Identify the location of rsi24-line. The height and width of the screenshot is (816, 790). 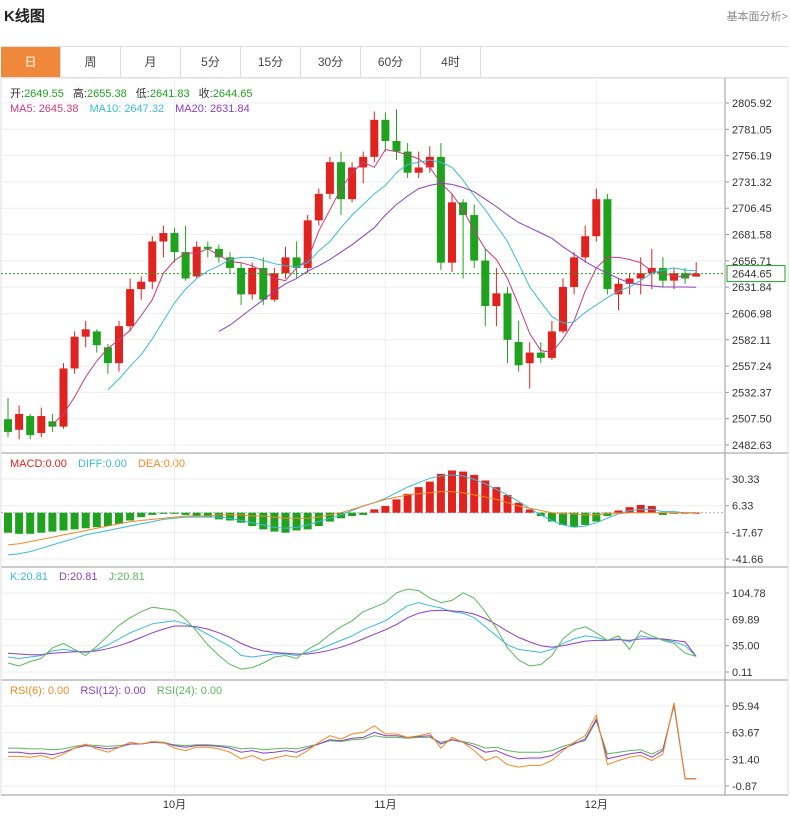
(352, 742).